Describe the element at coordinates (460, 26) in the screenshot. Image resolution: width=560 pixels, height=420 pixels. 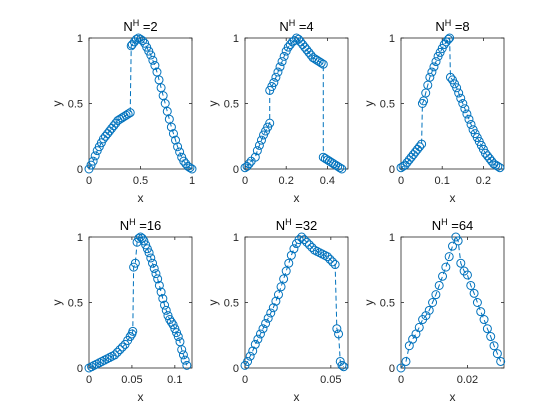
I see `title-rest: =8` at that location.